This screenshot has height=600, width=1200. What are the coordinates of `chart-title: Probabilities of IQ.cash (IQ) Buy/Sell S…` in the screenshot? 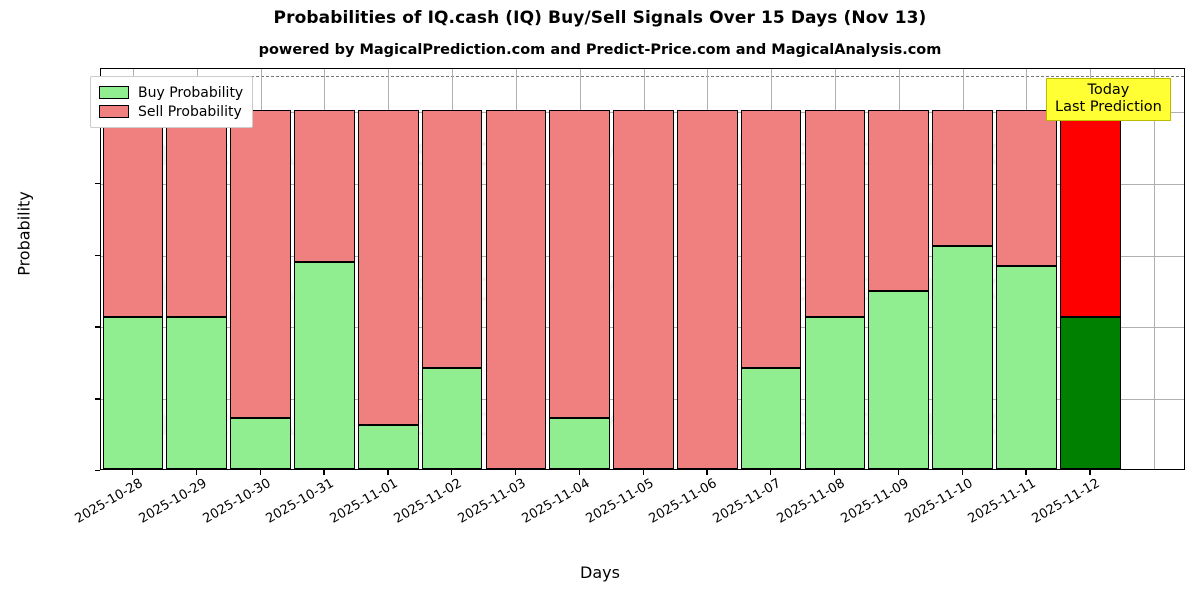 It's located at (600, 18).